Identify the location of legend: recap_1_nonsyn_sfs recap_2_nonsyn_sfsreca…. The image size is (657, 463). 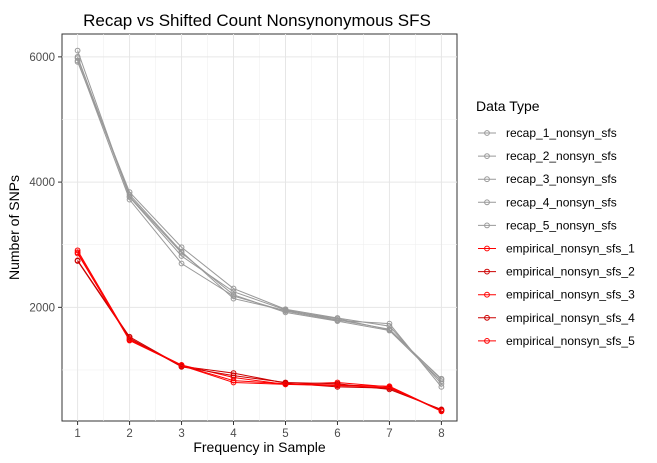
(556, 237).